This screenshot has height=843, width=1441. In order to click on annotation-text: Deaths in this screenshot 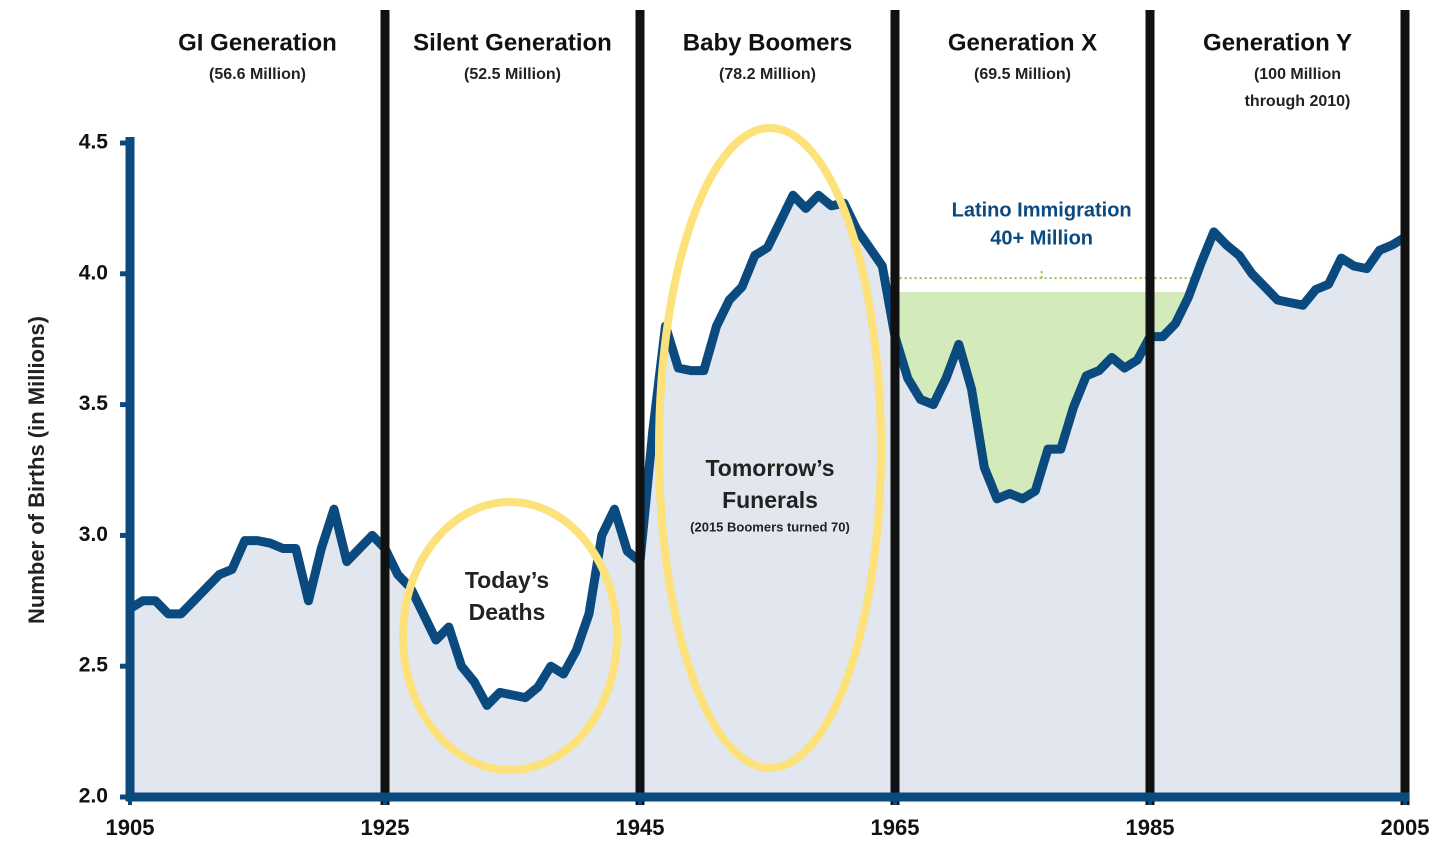, I will do `click(507, 612)`.